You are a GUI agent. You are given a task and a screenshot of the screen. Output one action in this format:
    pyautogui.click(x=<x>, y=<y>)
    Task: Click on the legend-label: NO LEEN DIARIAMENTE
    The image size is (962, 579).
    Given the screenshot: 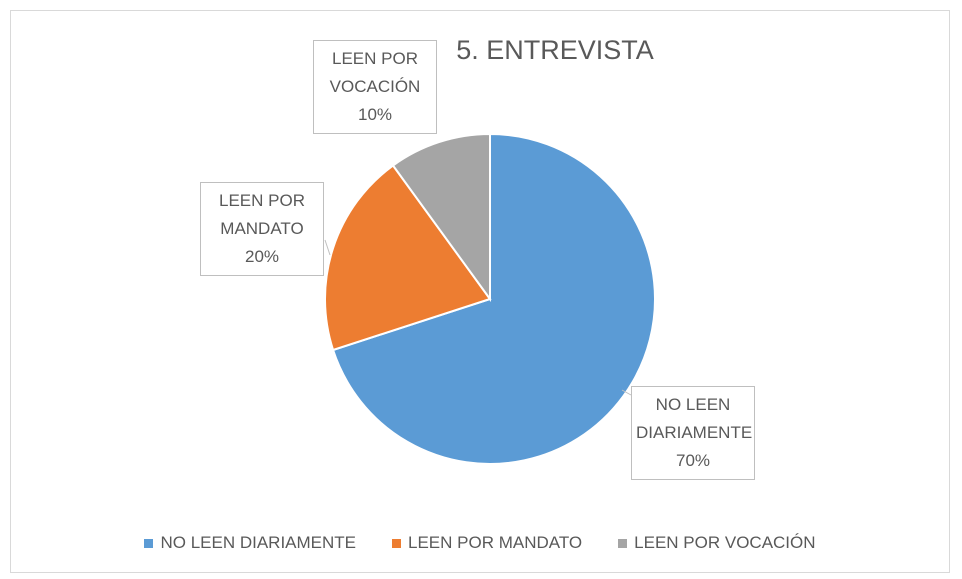 What is the action you would take?
    pyautogui.click(x=258, y=542)
    